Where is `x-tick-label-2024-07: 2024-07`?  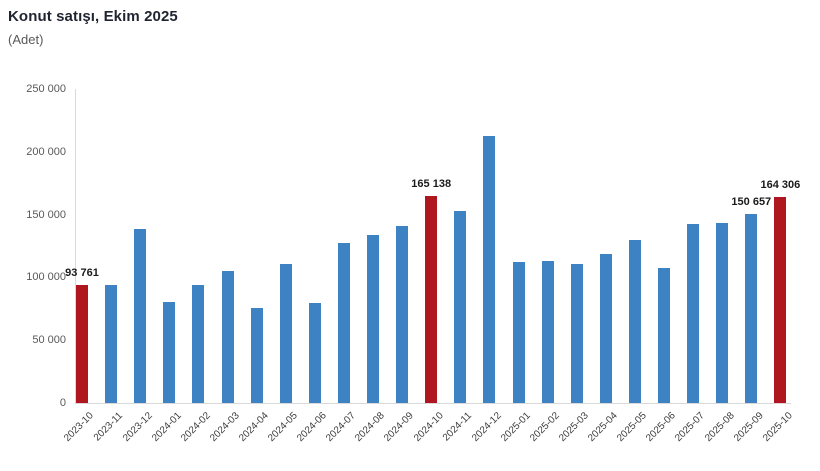
x-tick-label-2024-07: 2024-07 is located at coordinates (341, 427).